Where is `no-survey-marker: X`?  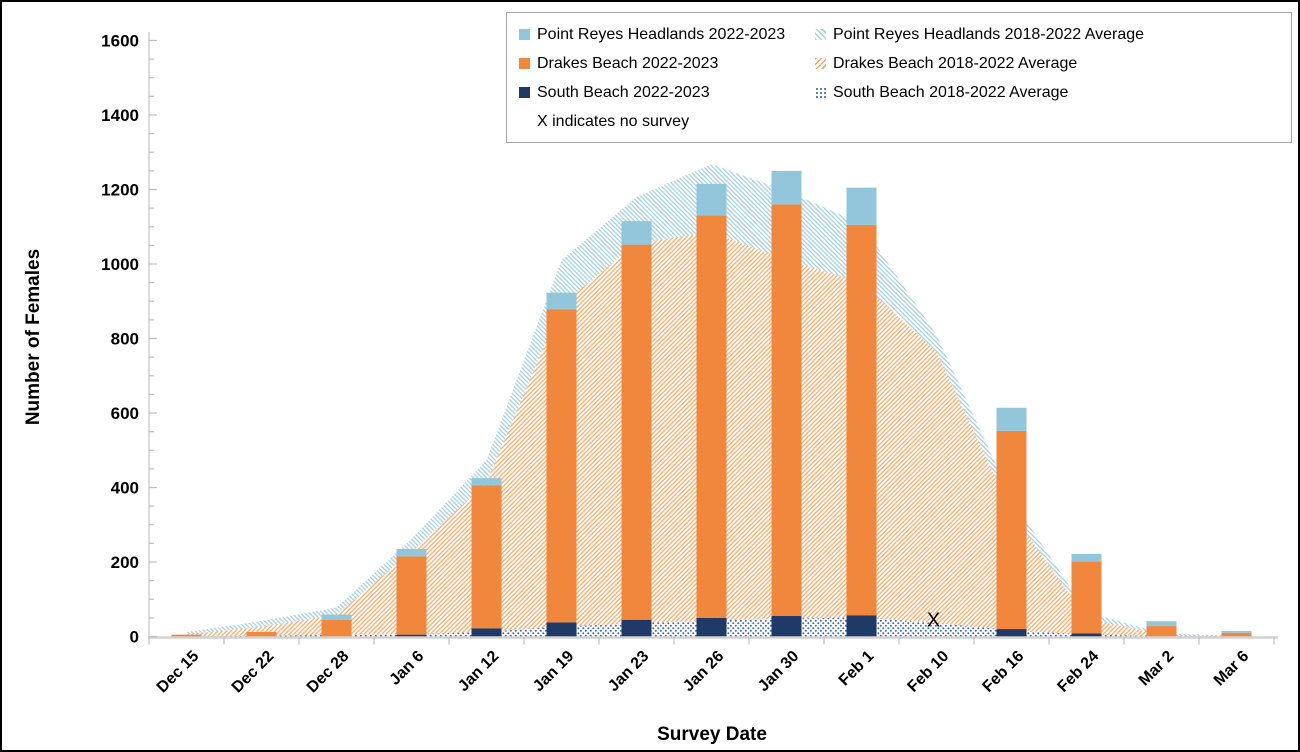
no-survey-marker: X is located at coordinates (933, 621).